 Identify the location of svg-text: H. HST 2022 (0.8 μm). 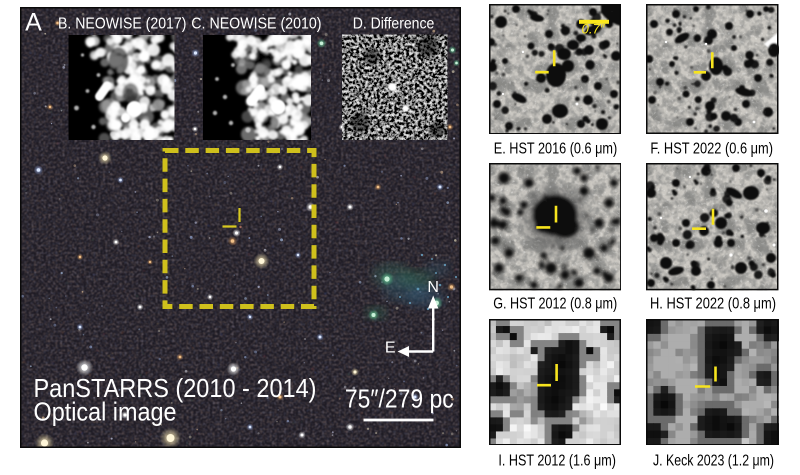
(713, 304).